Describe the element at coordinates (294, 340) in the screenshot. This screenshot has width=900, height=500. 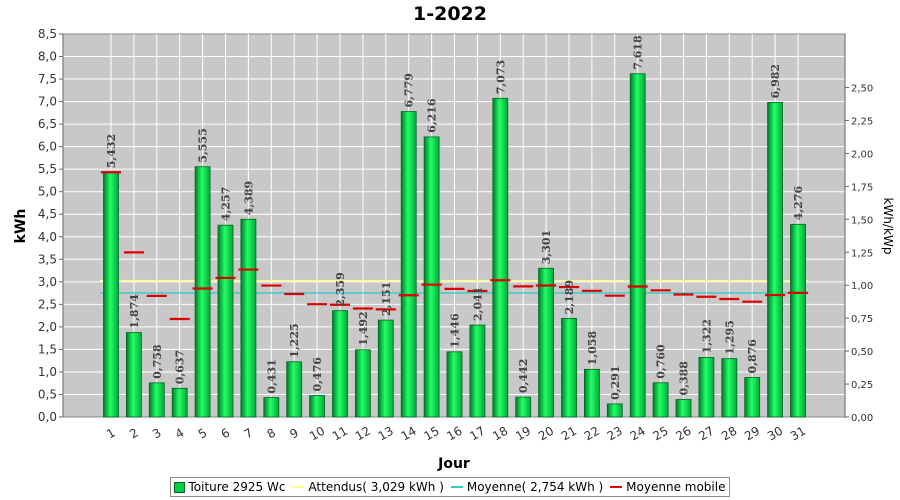
I see `bar-value-label: 1,225` at that location.